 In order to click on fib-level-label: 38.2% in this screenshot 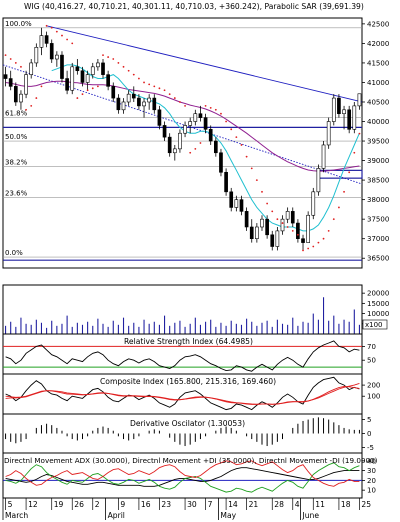, I will do `click(16, 162)`.